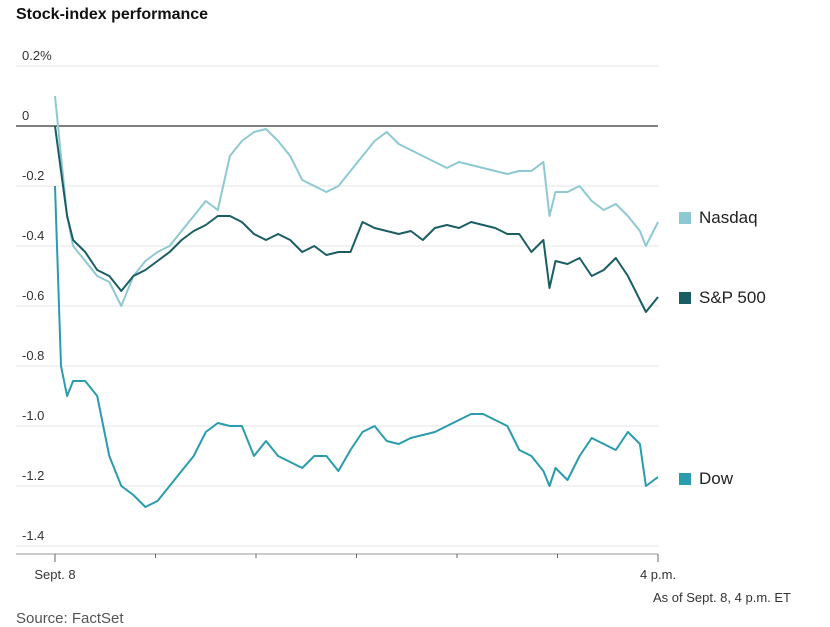 Image resolution: width=830 pixels, height=627 pixels. I want to click on legend-nasdaq-label: Nasdaq, so click(728, 217).